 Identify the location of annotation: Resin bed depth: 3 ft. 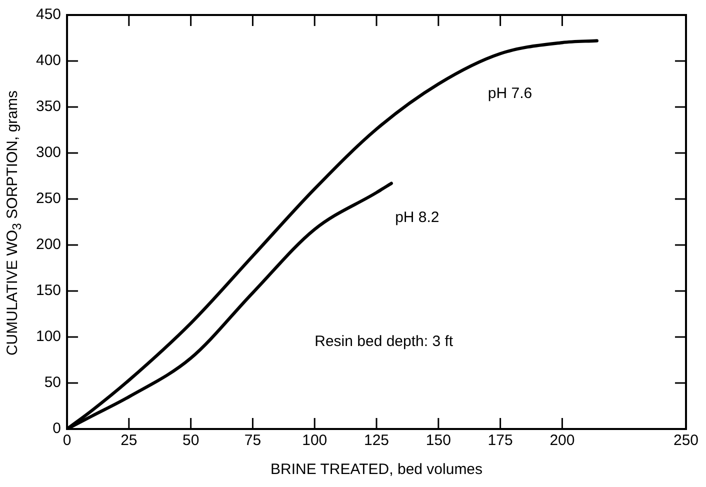
(384, 341).